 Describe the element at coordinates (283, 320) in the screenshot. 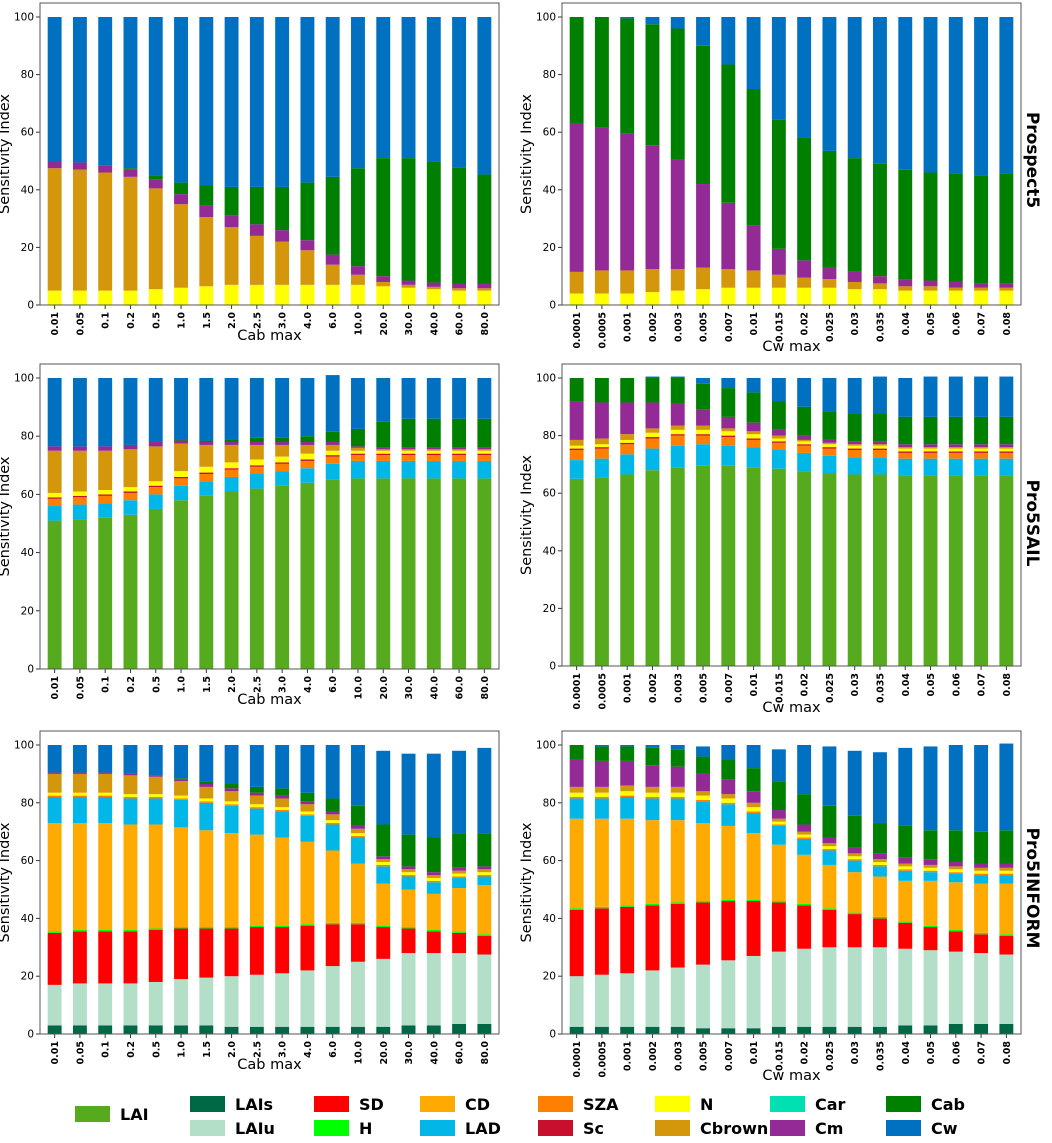

I see `x-tick-label: 3.0` at that location.